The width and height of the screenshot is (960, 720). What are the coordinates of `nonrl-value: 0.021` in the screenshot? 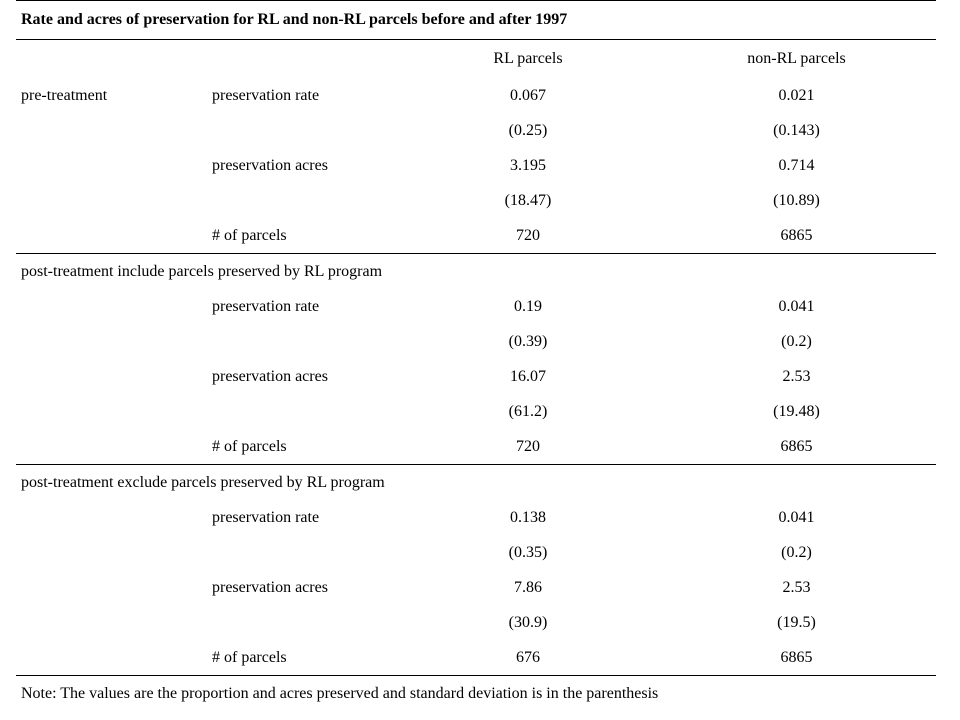 It's located at (796, 95).